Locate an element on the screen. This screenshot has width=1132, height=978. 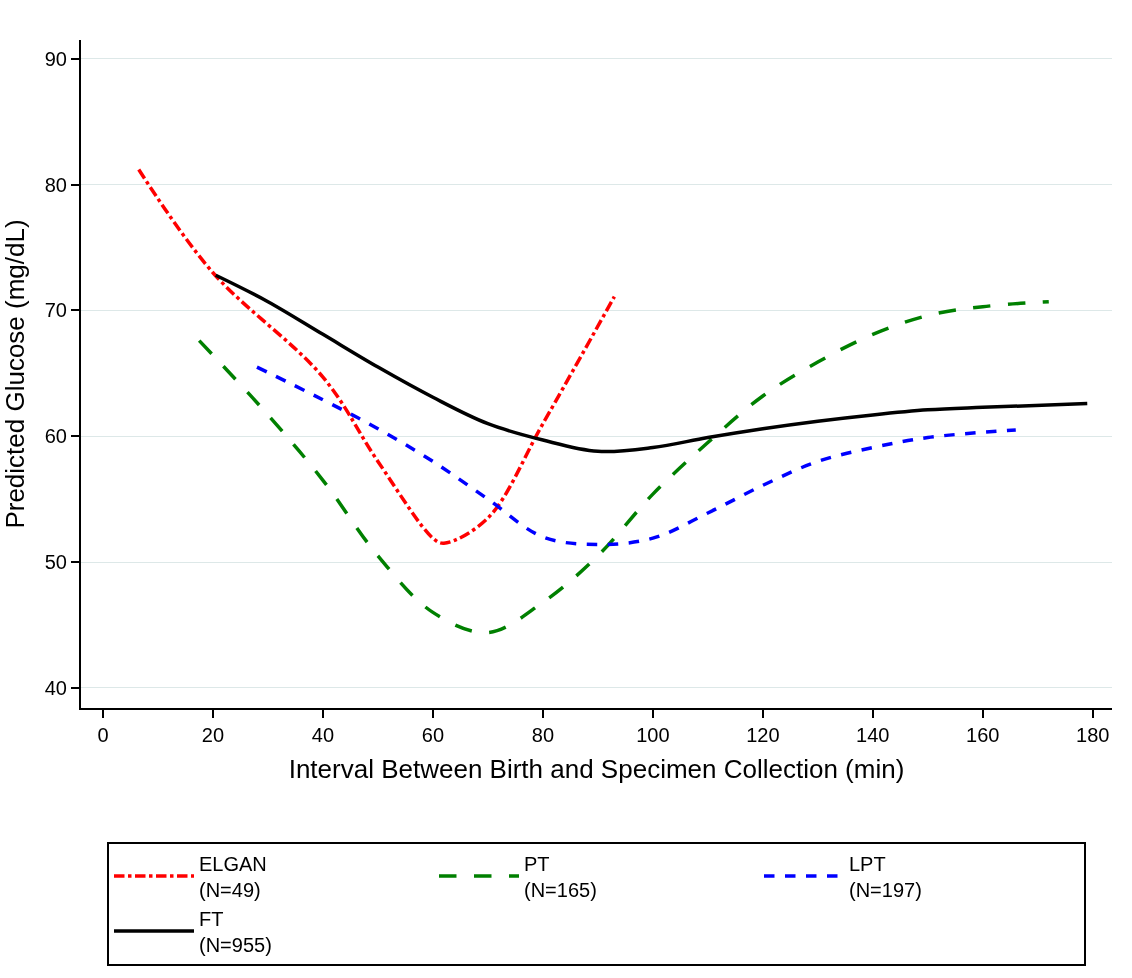
x-tick-label: 160 is located at coordinates (983, 735).